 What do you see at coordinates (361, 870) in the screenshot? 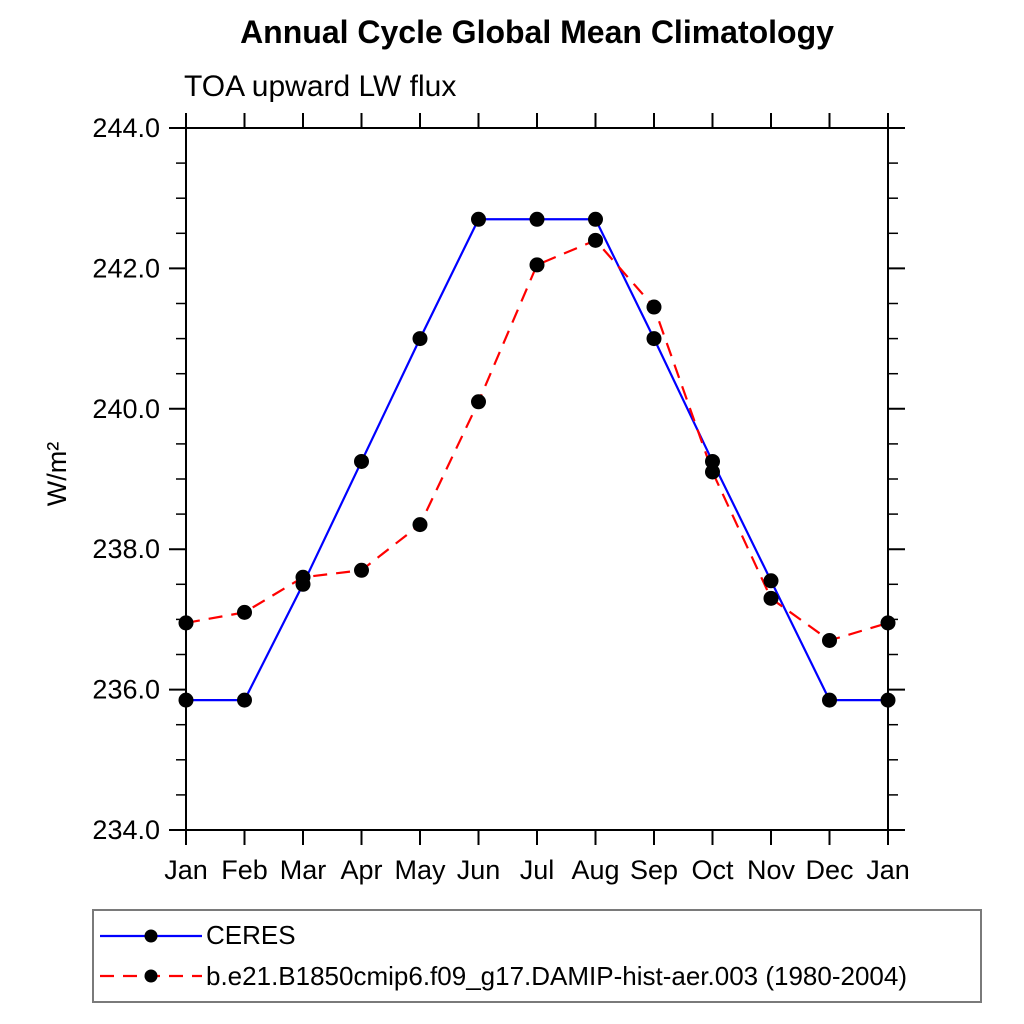
I see `x-tick-label: Apr` at bounding box center [361, 870].